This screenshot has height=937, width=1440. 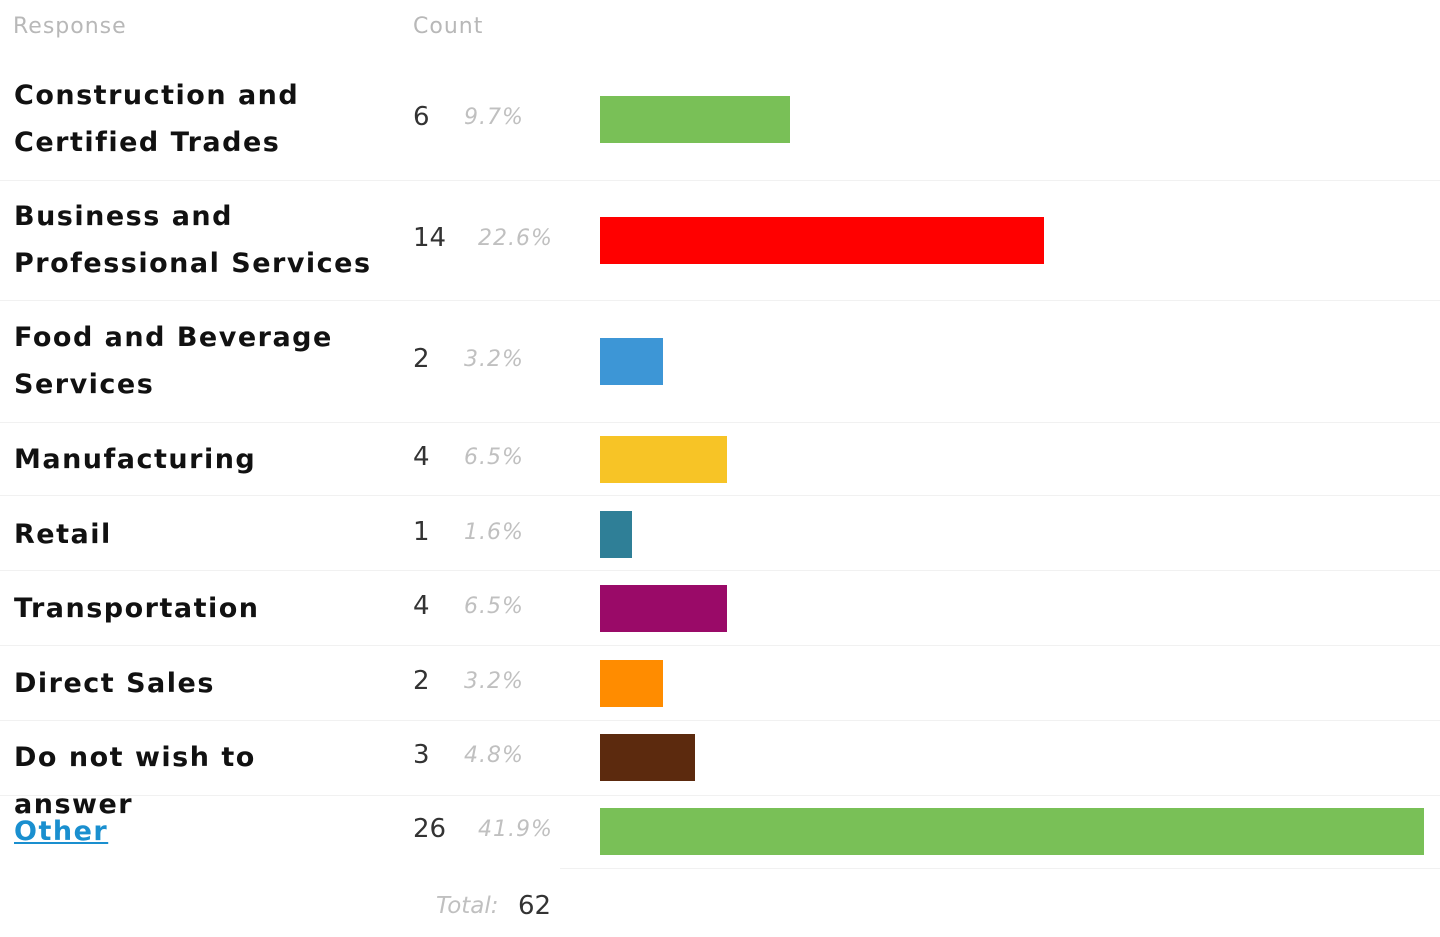 I want to click on response-count: 3, so click(x=421, y=755).